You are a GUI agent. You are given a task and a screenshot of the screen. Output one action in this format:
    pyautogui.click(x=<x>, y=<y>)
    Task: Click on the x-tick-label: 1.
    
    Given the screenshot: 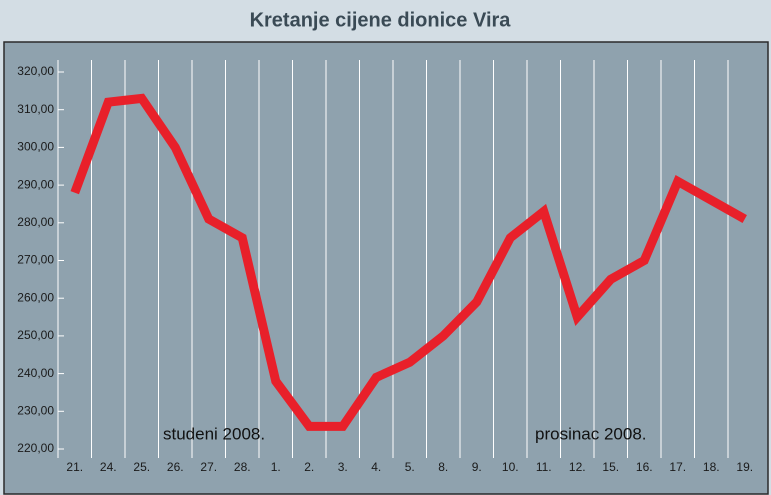 What is the action you would take?
    pyautogui.click(x=276, y=467)
    